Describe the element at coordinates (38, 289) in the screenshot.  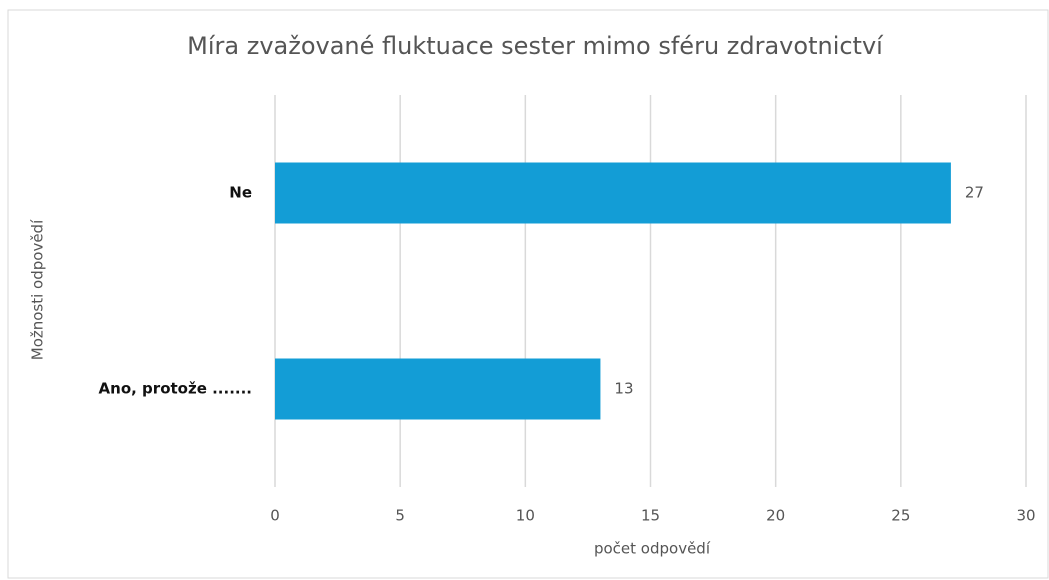
I see `y-axis-label: Možnosti odpovědí` at that location.